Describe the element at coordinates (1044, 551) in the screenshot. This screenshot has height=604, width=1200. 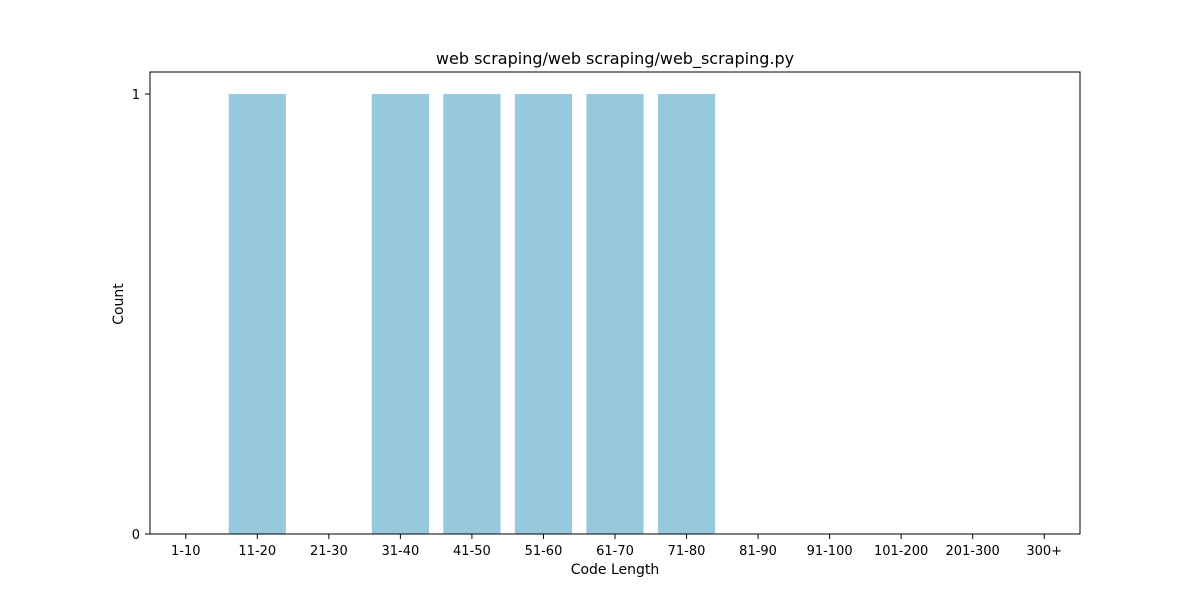
I see `x-tick-label: 300+` at that location.